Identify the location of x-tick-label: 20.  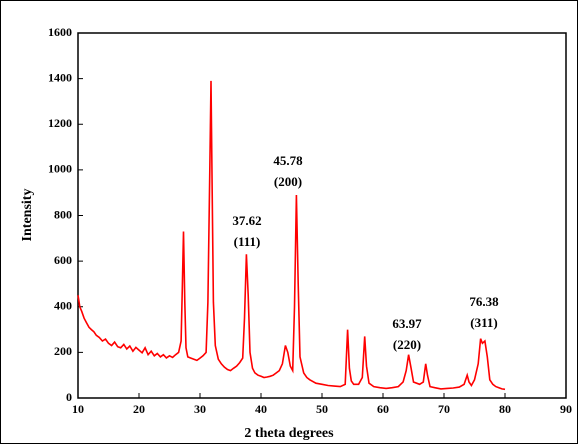
(139, 409).